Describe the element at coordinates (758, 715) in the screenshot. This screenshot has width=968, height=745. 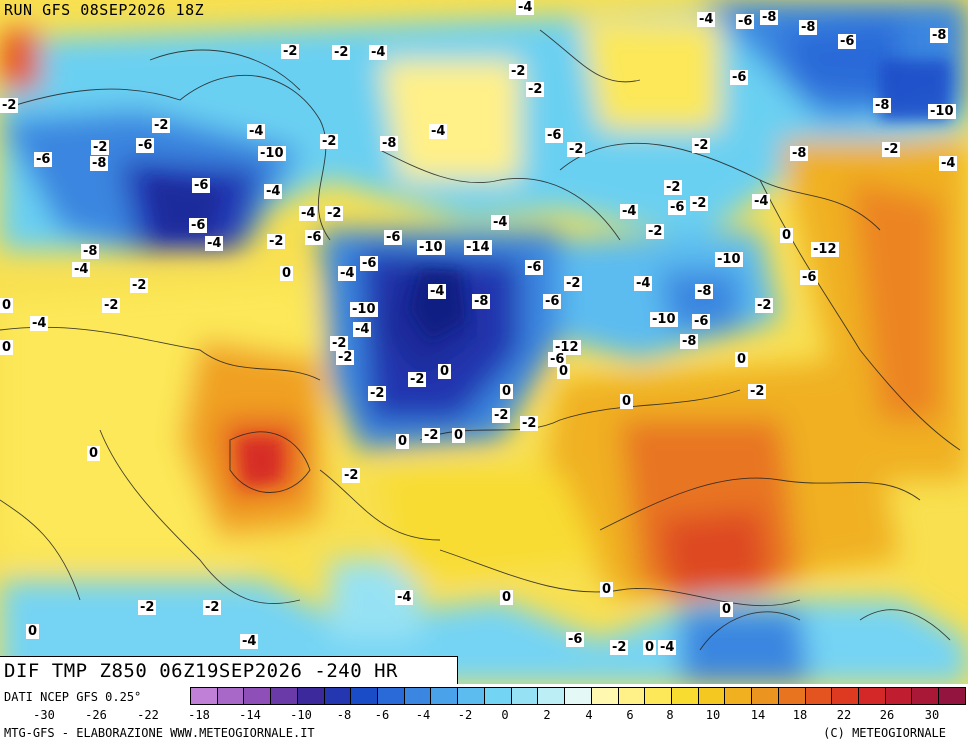
I see `color-scale-label: 14` at that location.